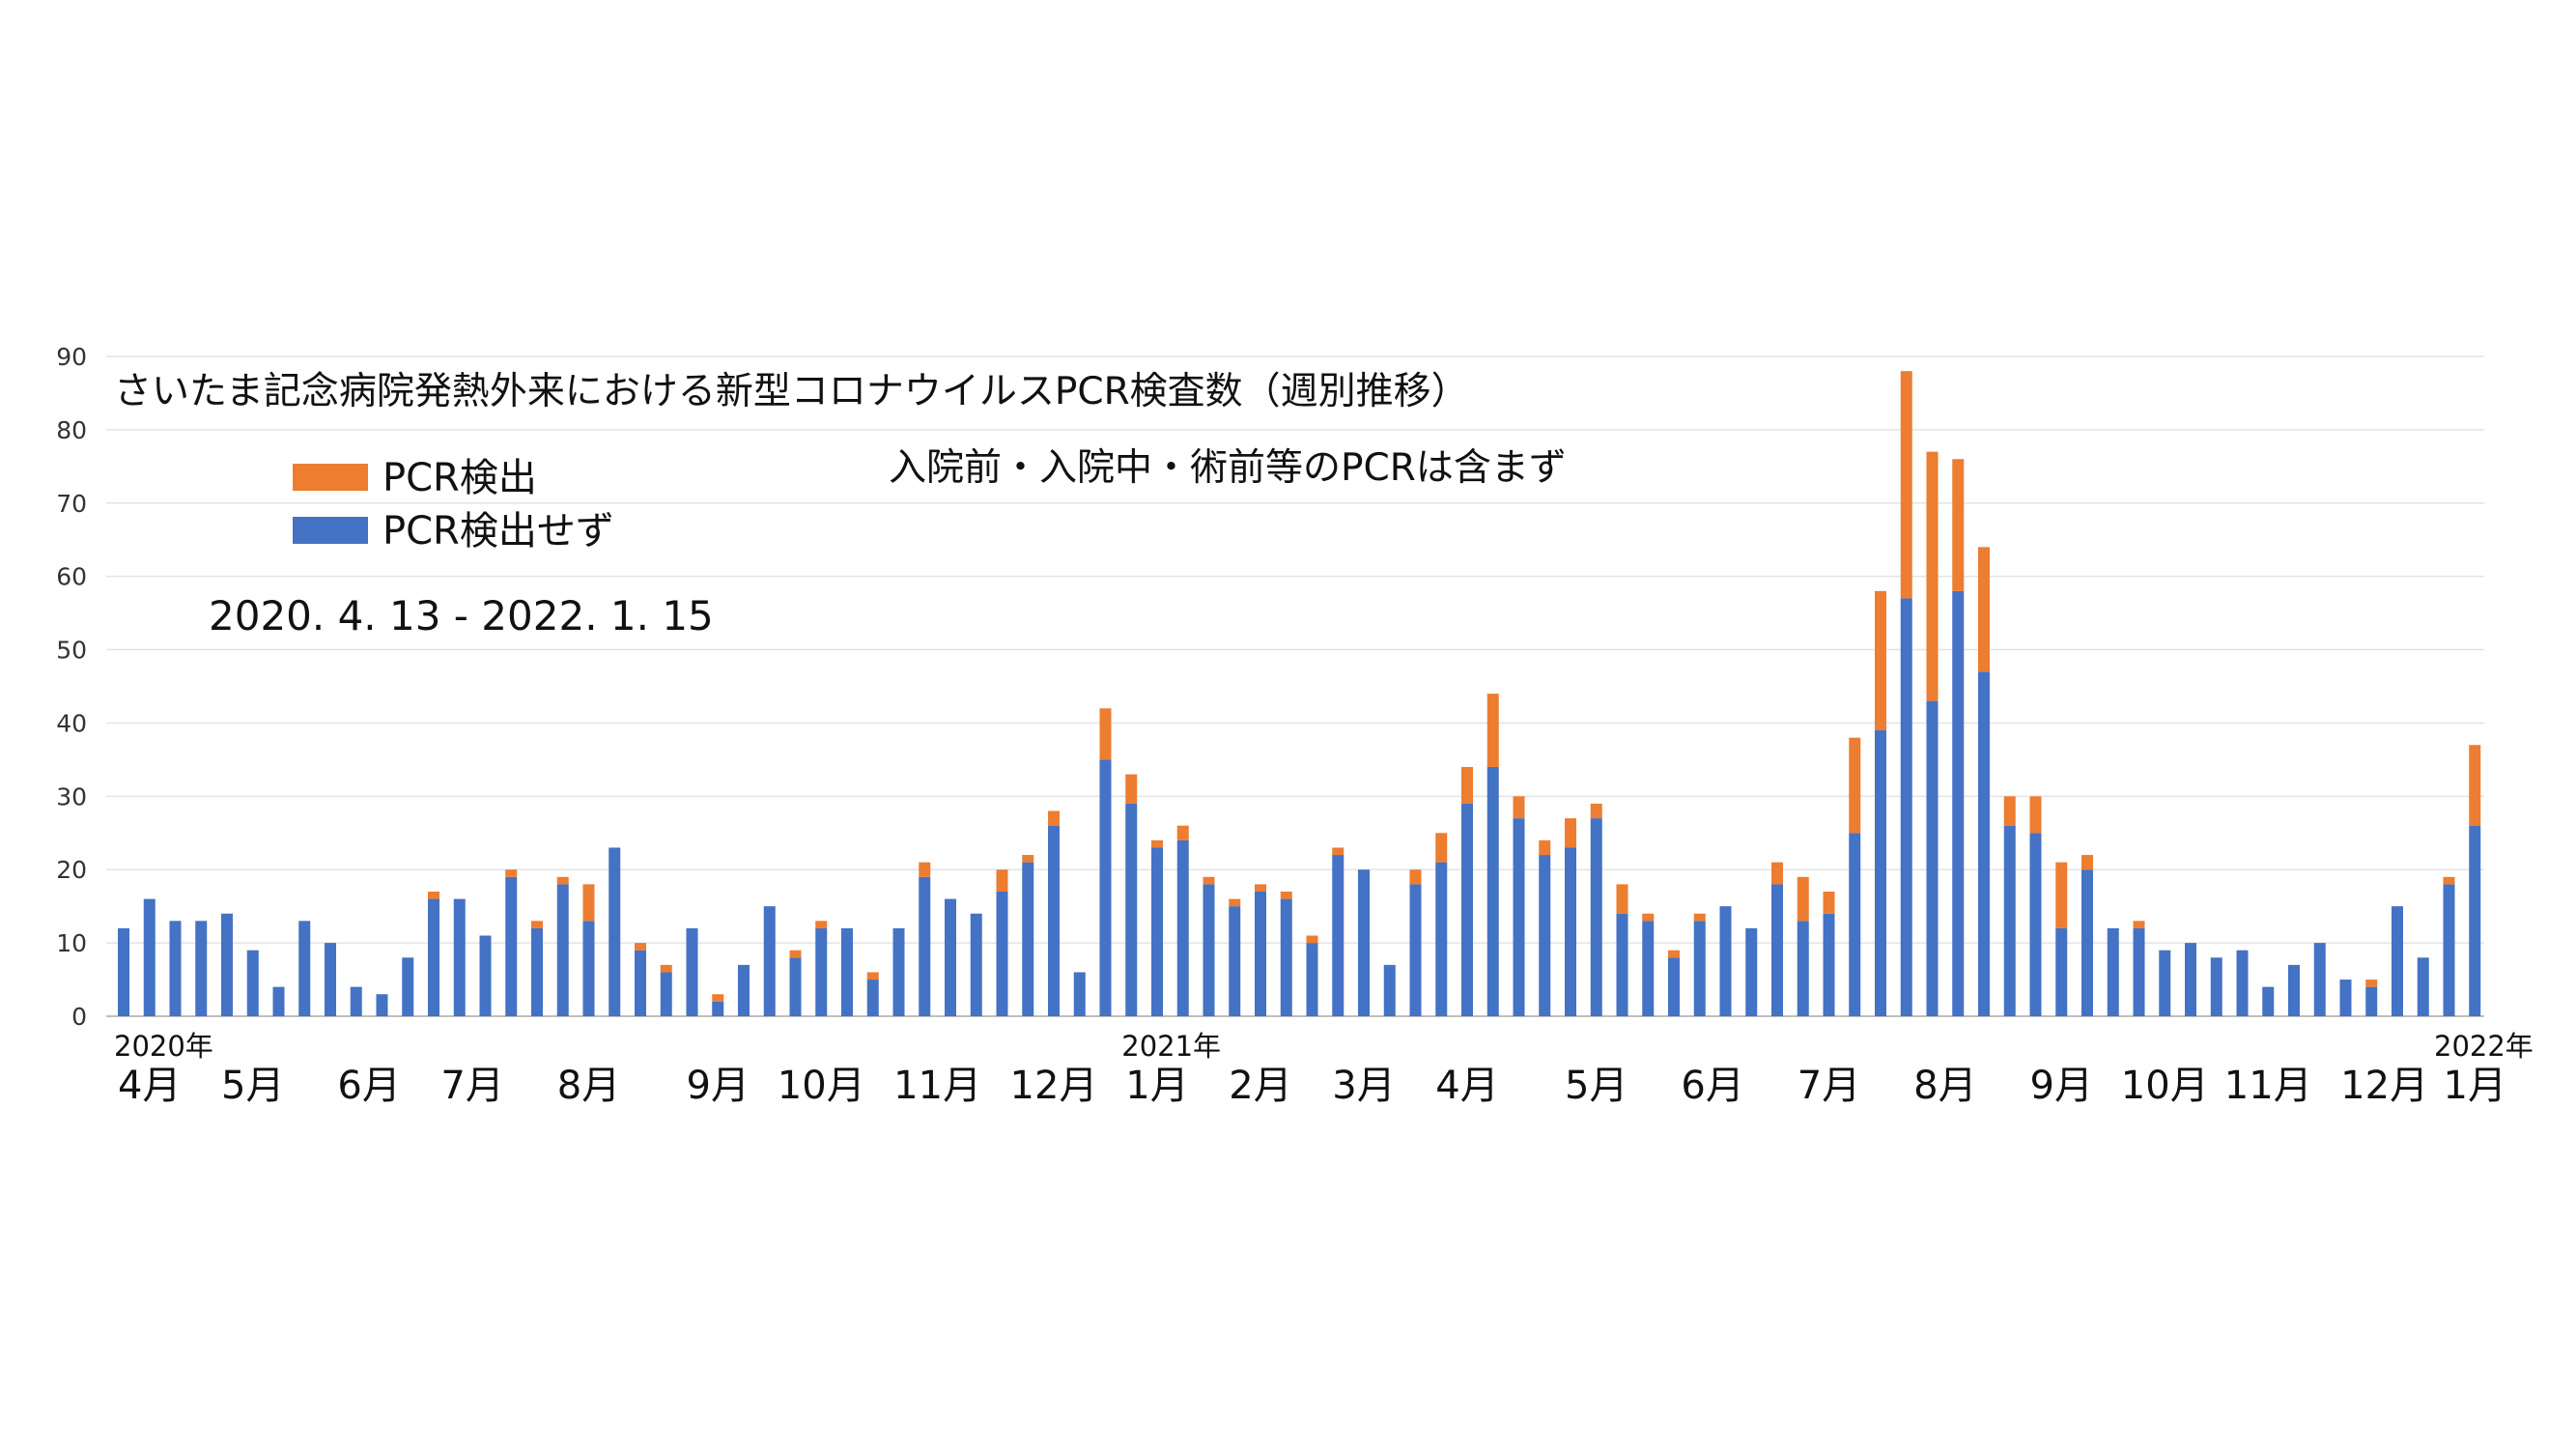 The width and height of the screenshot is (2576, 1449). I want to click on y-tick-label: 20, so click(71, 870).